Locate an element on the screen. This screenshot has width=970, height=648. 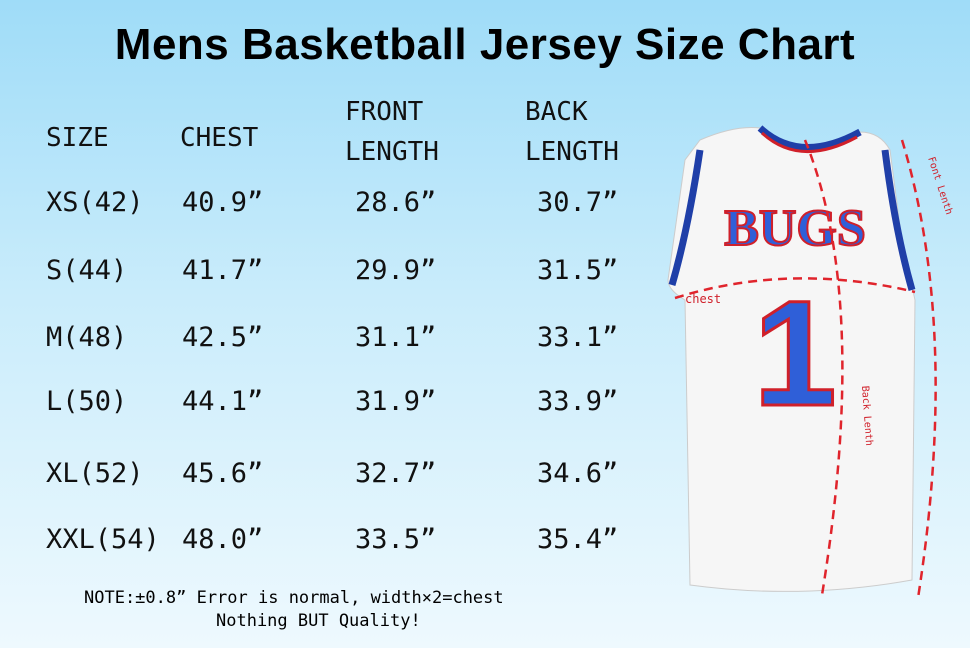
note: Nothing BUT Quality! is located at coordinates (318, 621).